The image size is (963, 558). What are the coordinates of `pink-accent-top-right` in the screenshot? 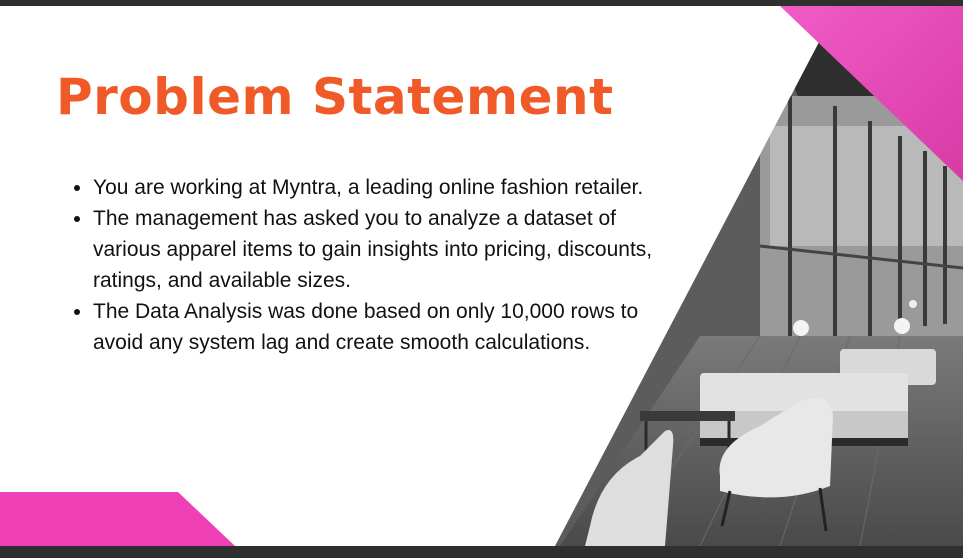 It's located at (871, 93).